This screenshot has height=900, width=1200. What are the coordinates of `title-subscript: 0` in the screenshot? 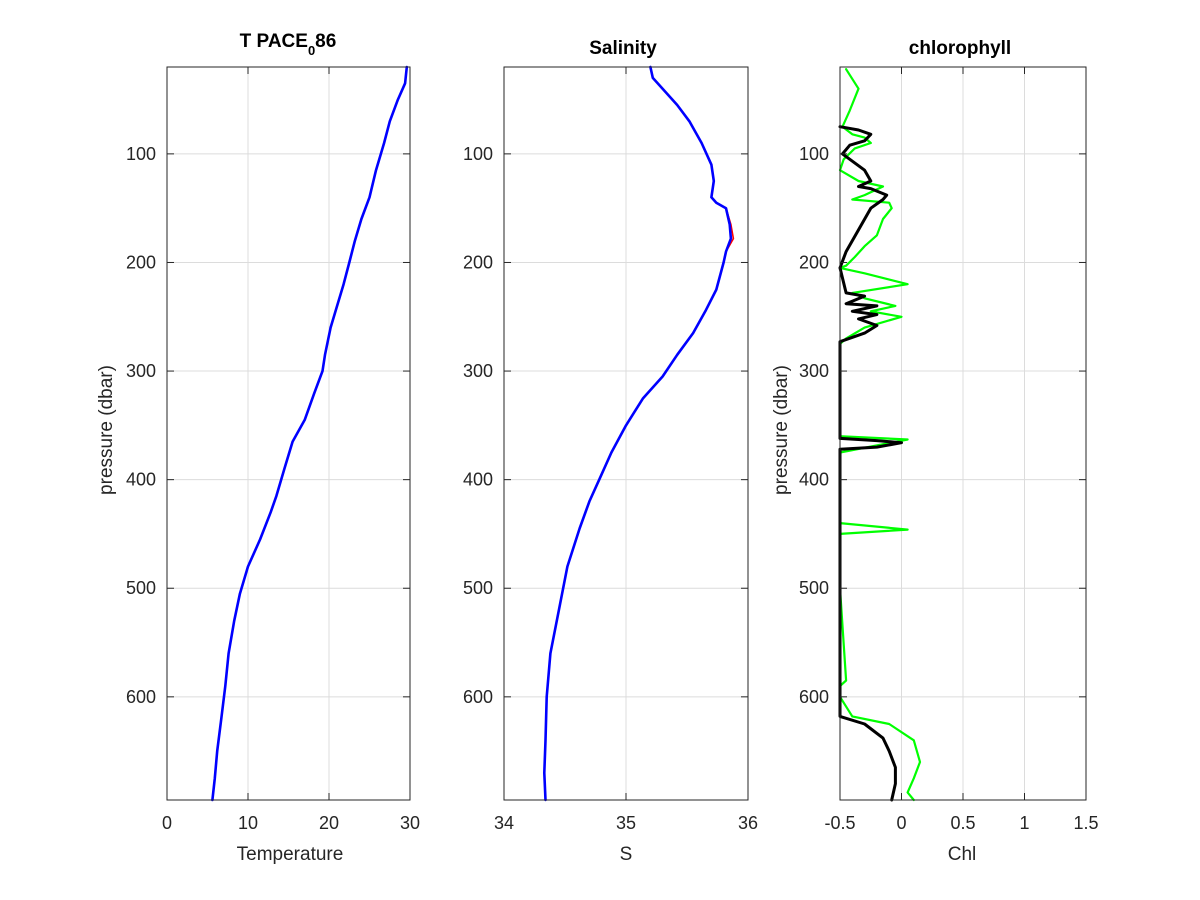 It's located at (311, 50).